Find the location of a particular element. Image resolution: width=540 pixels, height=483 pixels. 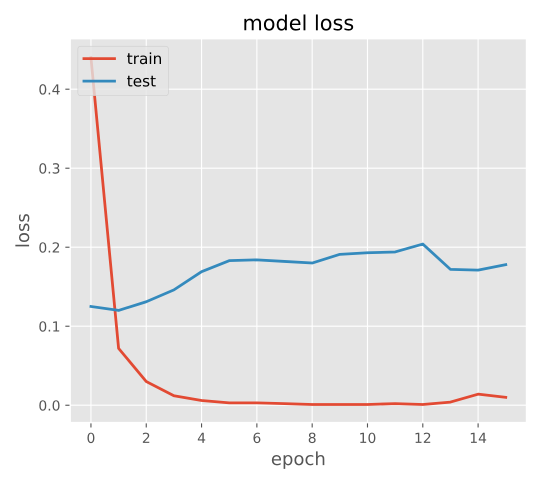

x-axis-title: epoch is located at coordinates (298, 460).